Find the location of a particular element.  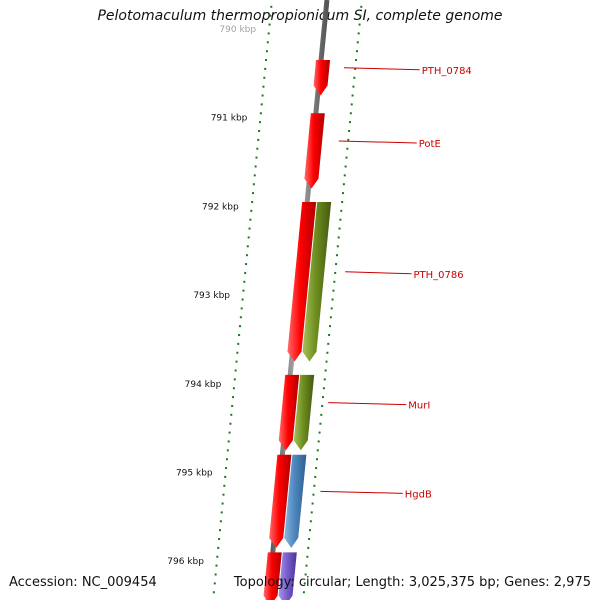

scale-tick-label: 793 kbp is located at coordinates (211, 296).